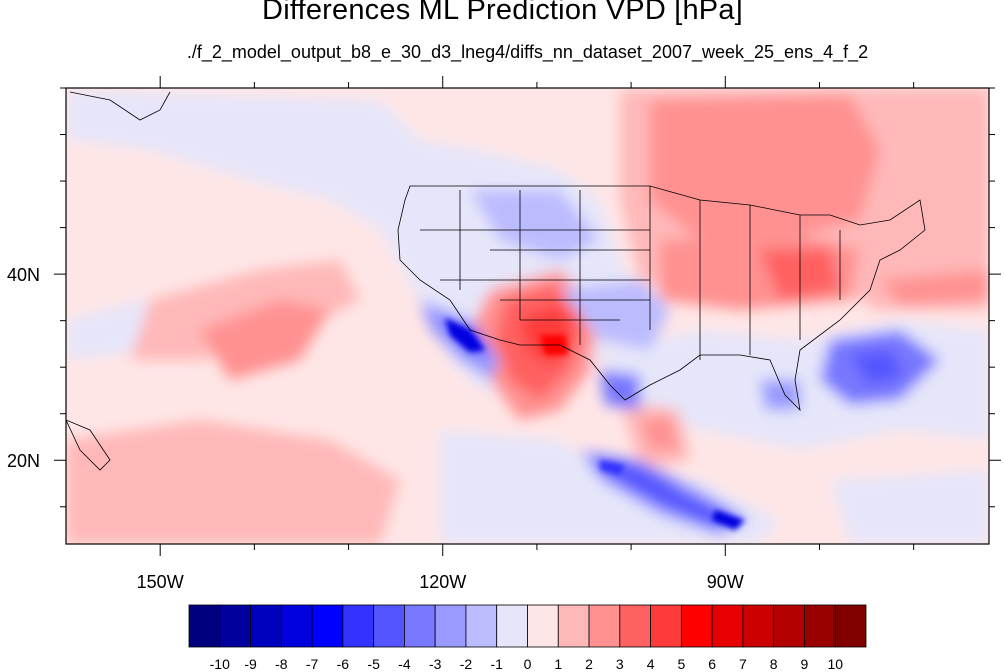 The width and height of the screenshot is (1005, 672). Describe the element at coordinates (712, 664) in the screenshot. I see `colorbar-label: 6` at that location.